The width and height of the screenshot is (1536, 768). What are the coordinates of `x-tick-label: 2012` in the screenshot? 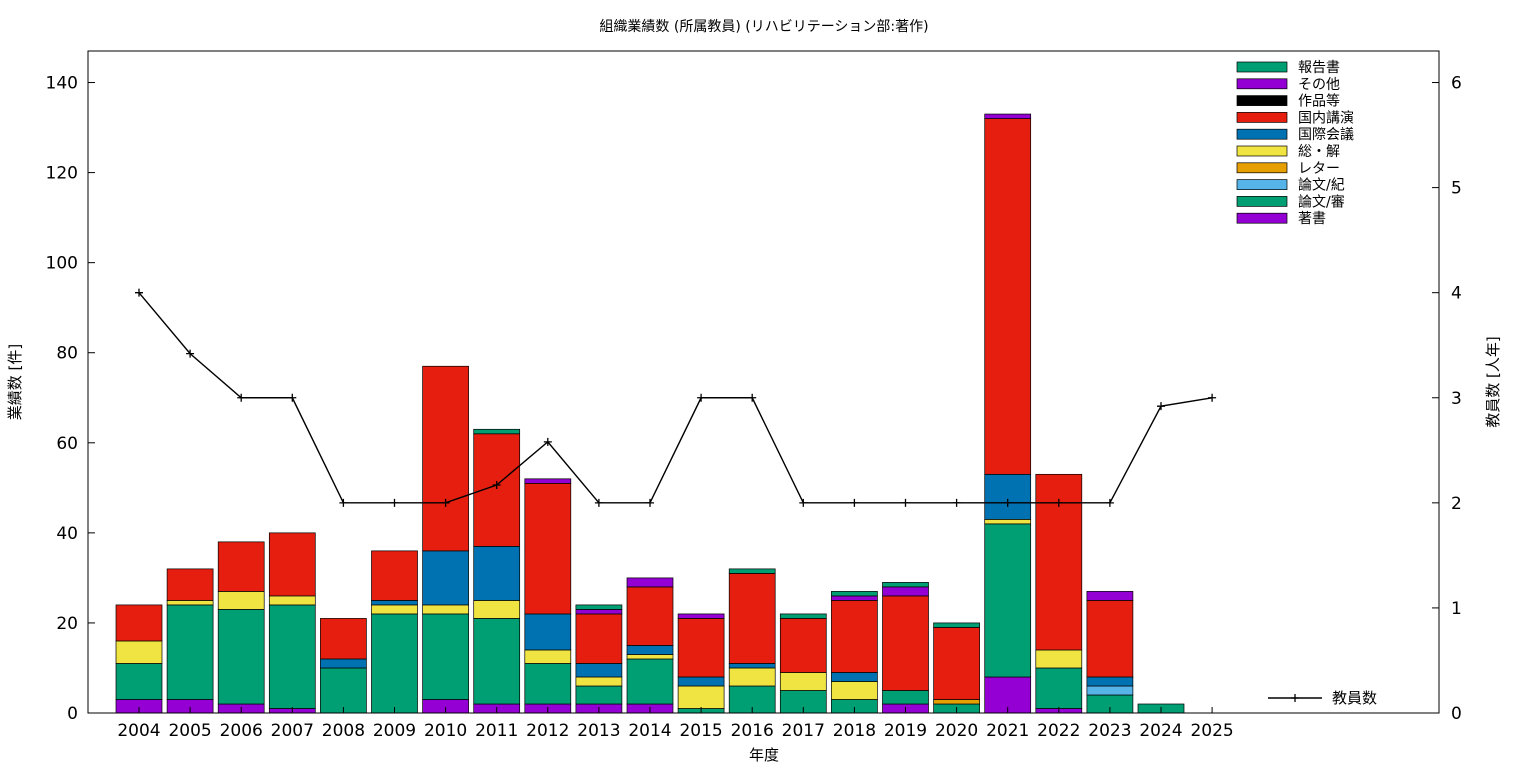 It's located at (547, 731).